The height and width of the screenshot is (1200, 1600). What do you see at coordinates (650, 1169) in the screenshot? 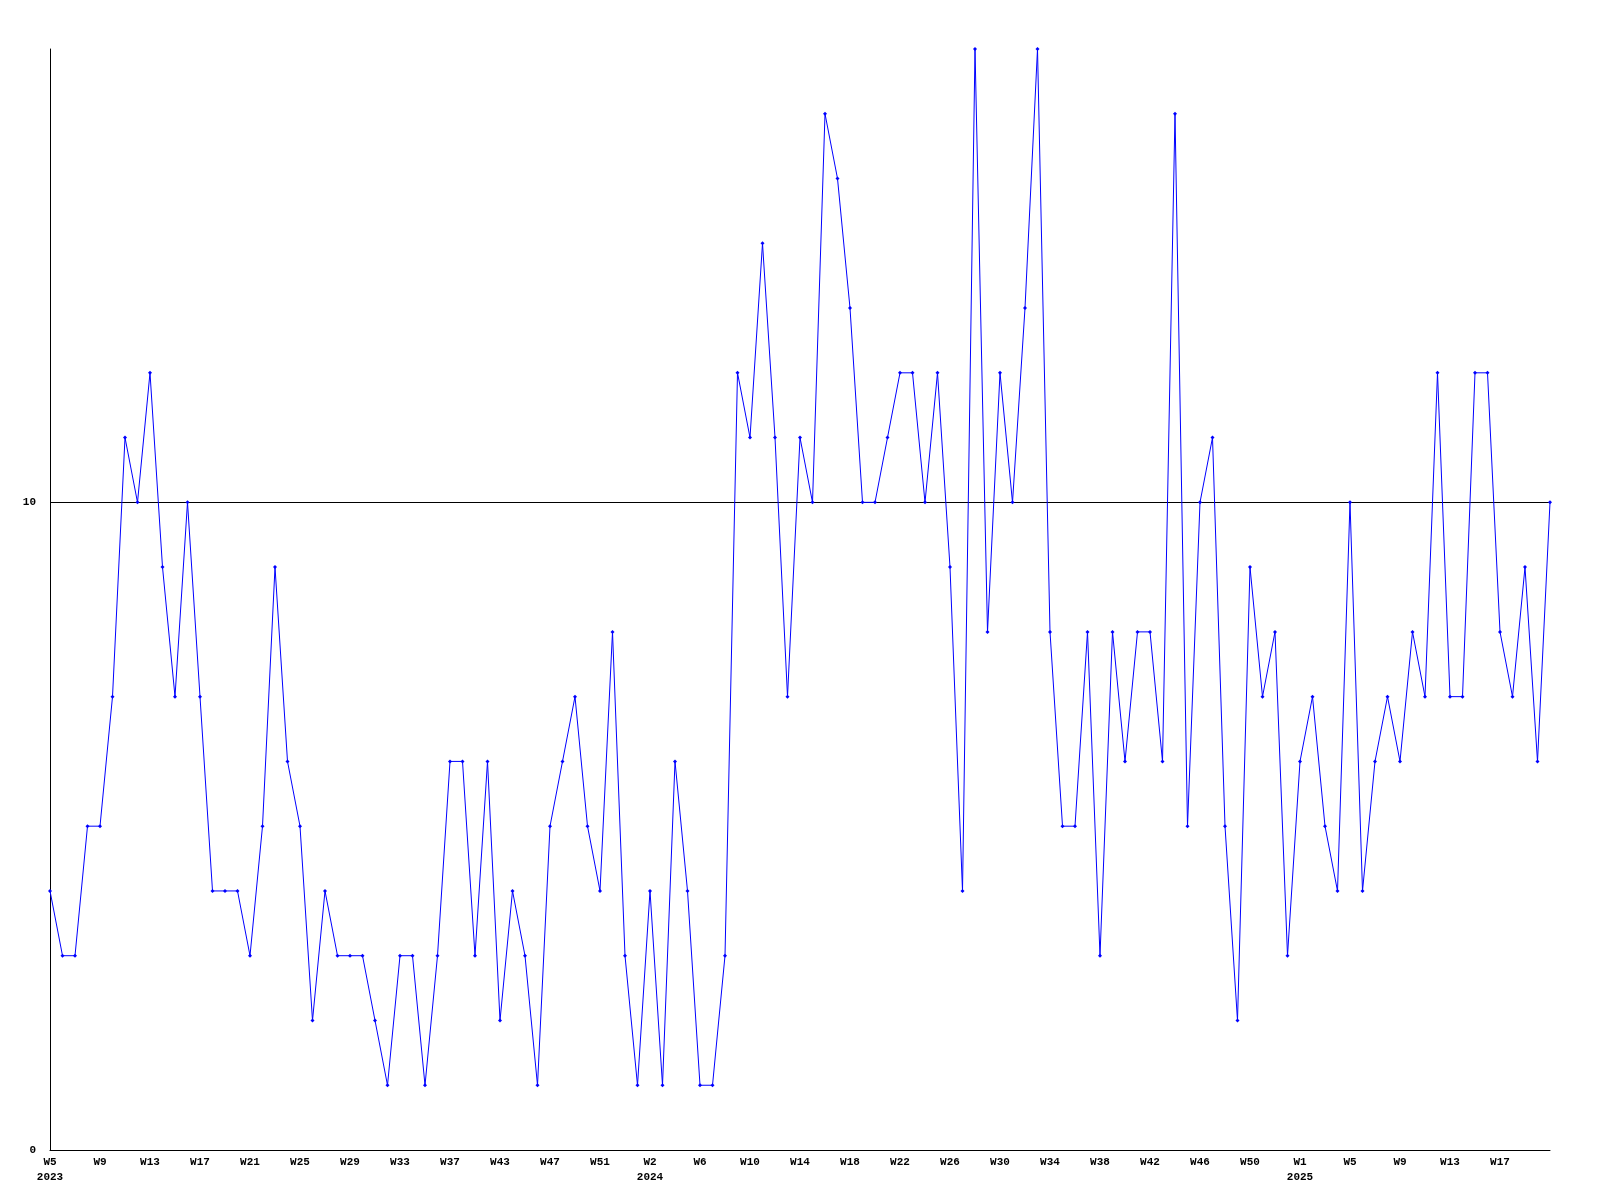
I see `x-tick-label: W2 2024` at bounding box center [650, 1169].